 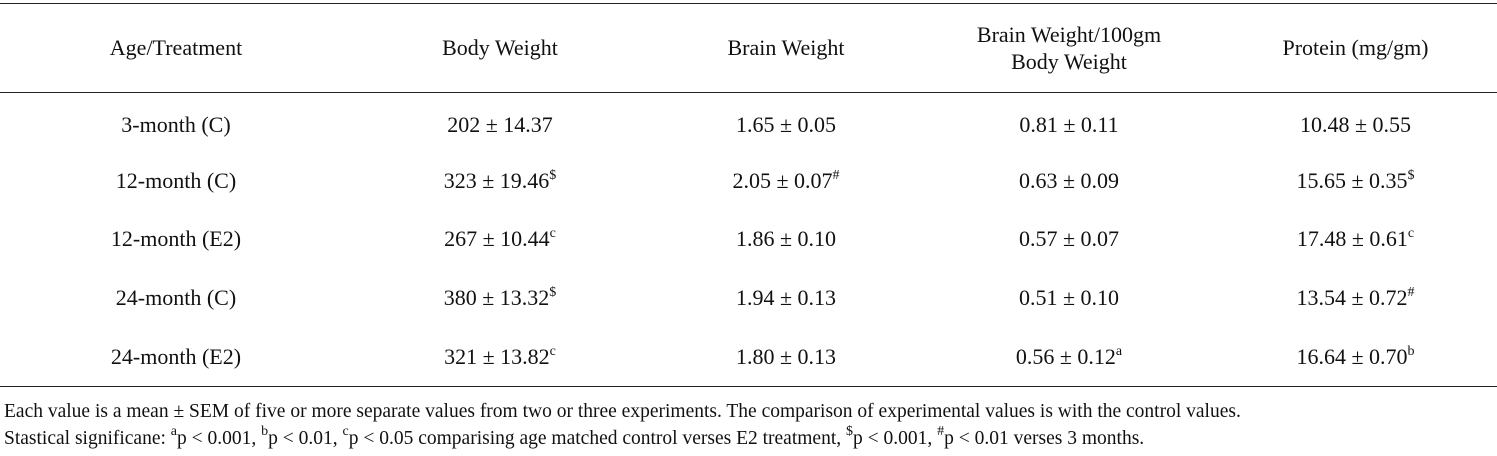 I want to click on cell-text: 3-month (C), so click(x=176, y=125).